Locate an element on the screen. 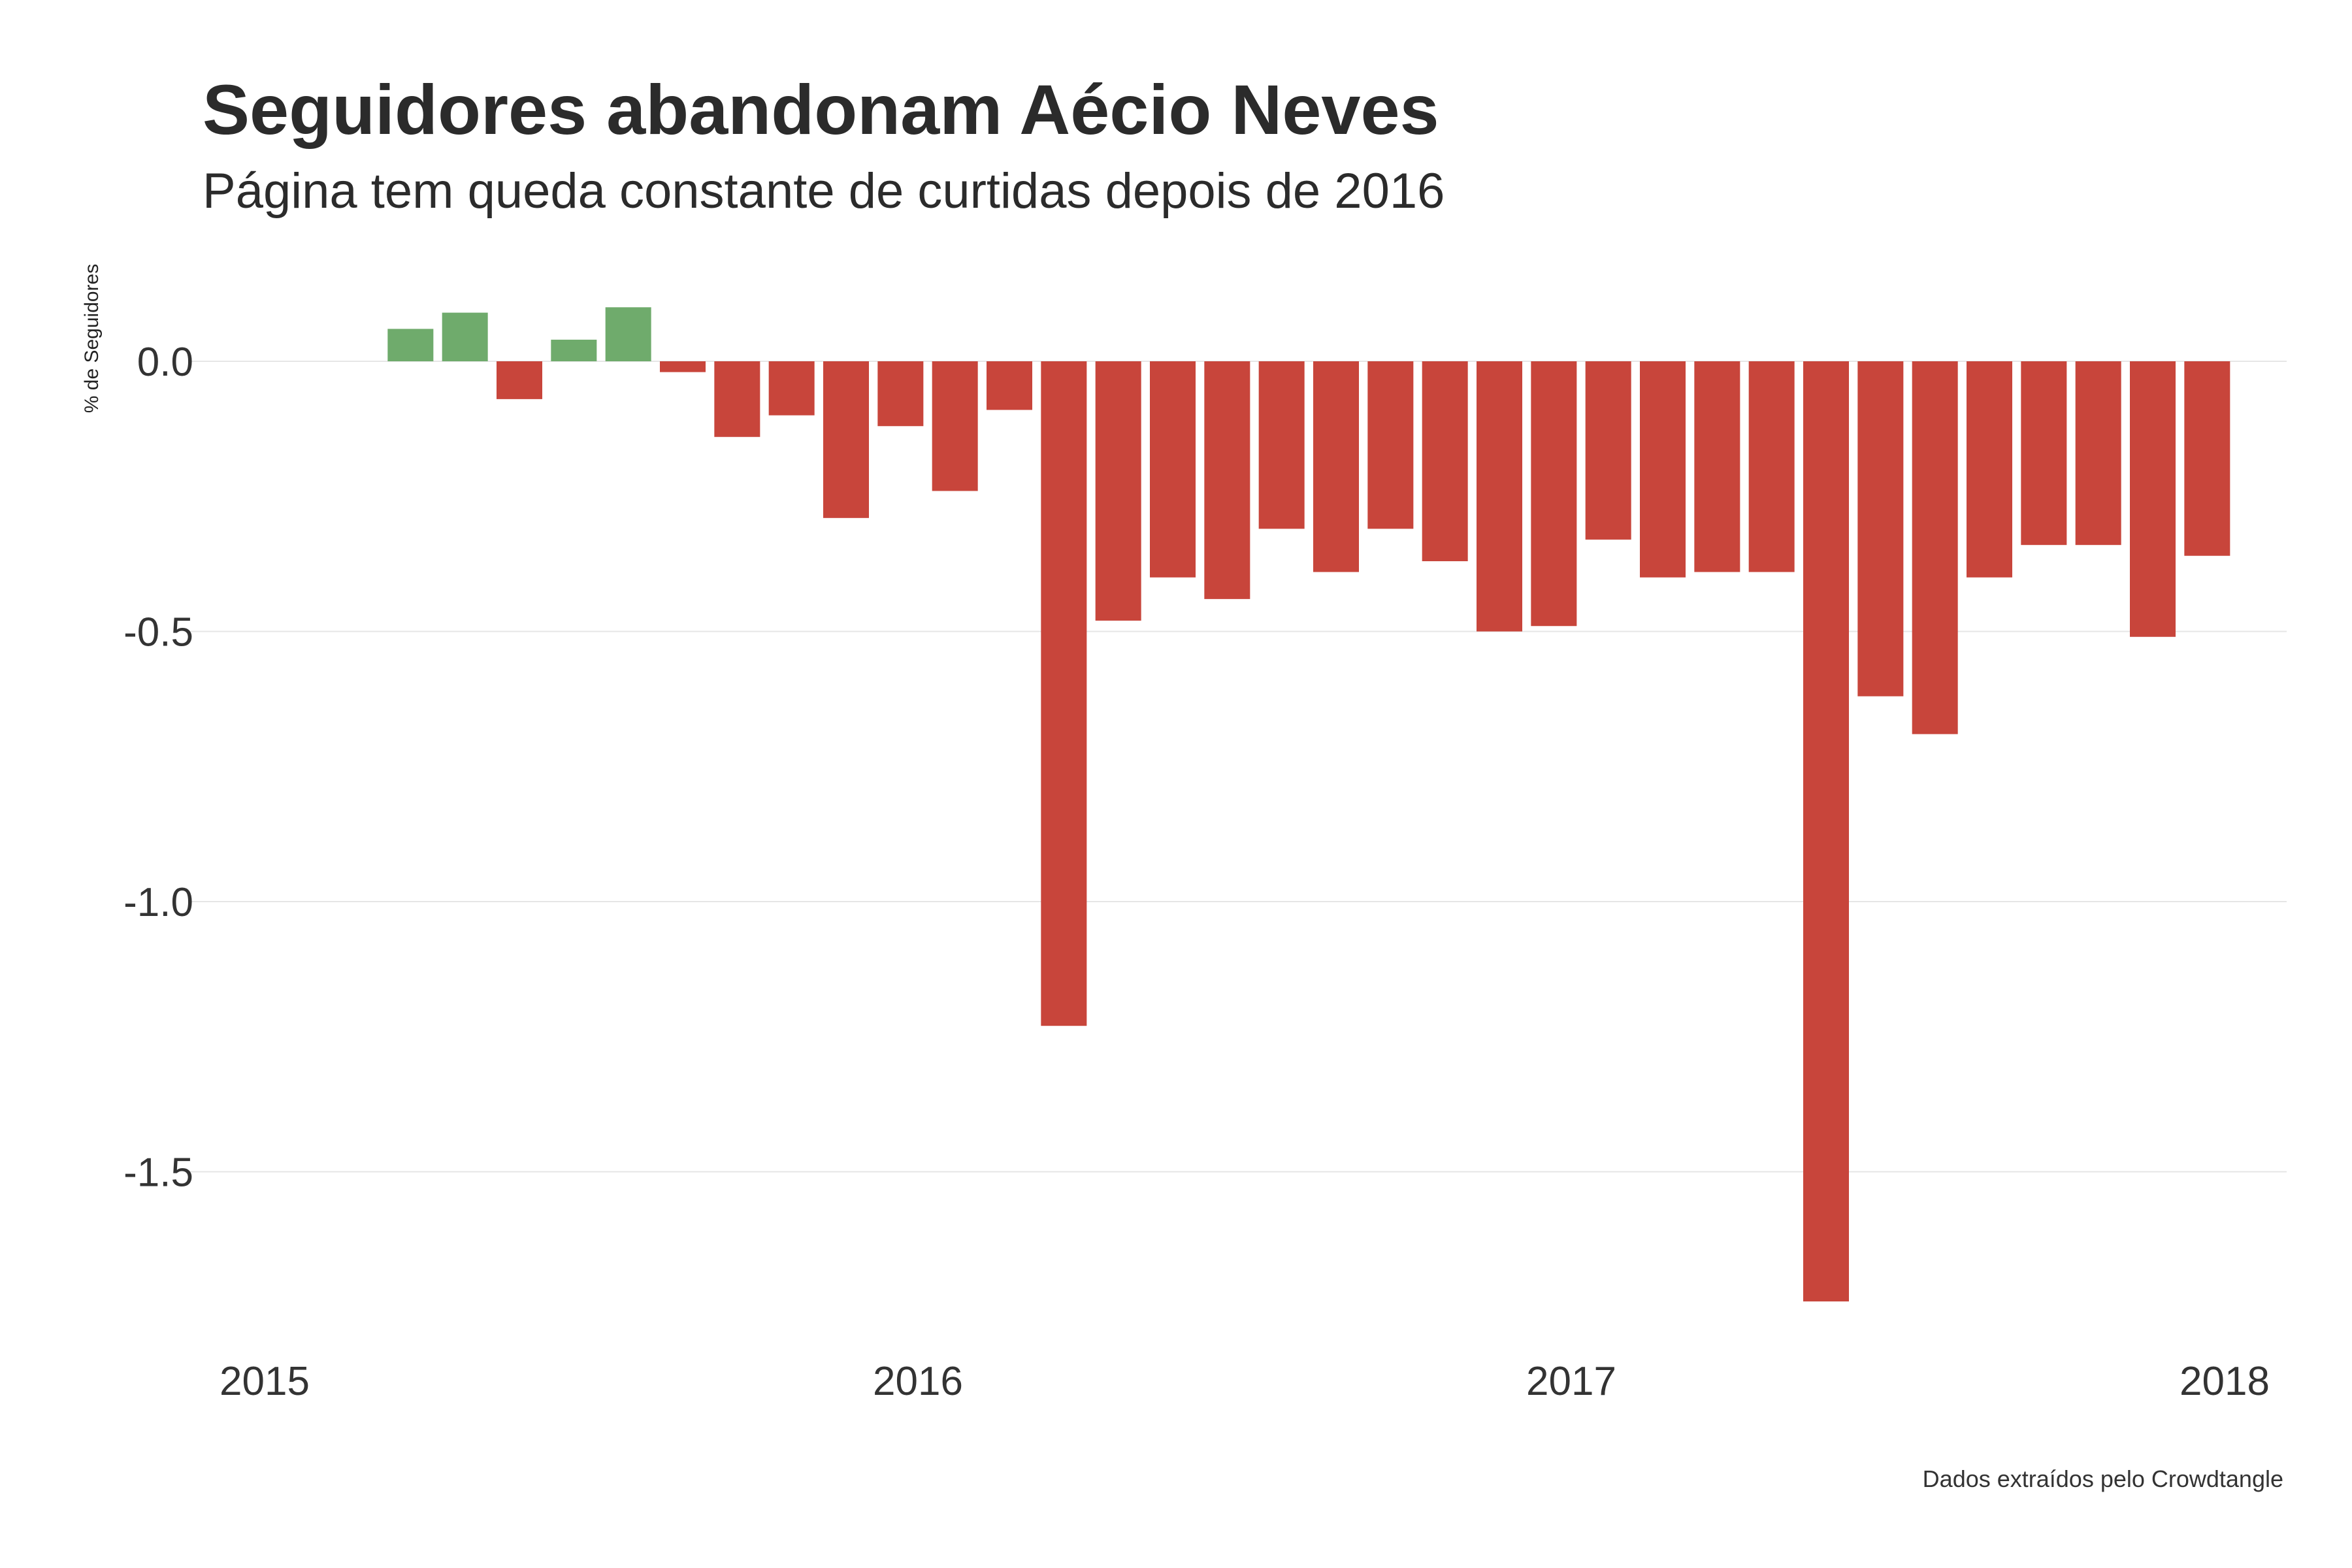  y-axis-label: % de Seguidores is located at coordinates (92, 339).